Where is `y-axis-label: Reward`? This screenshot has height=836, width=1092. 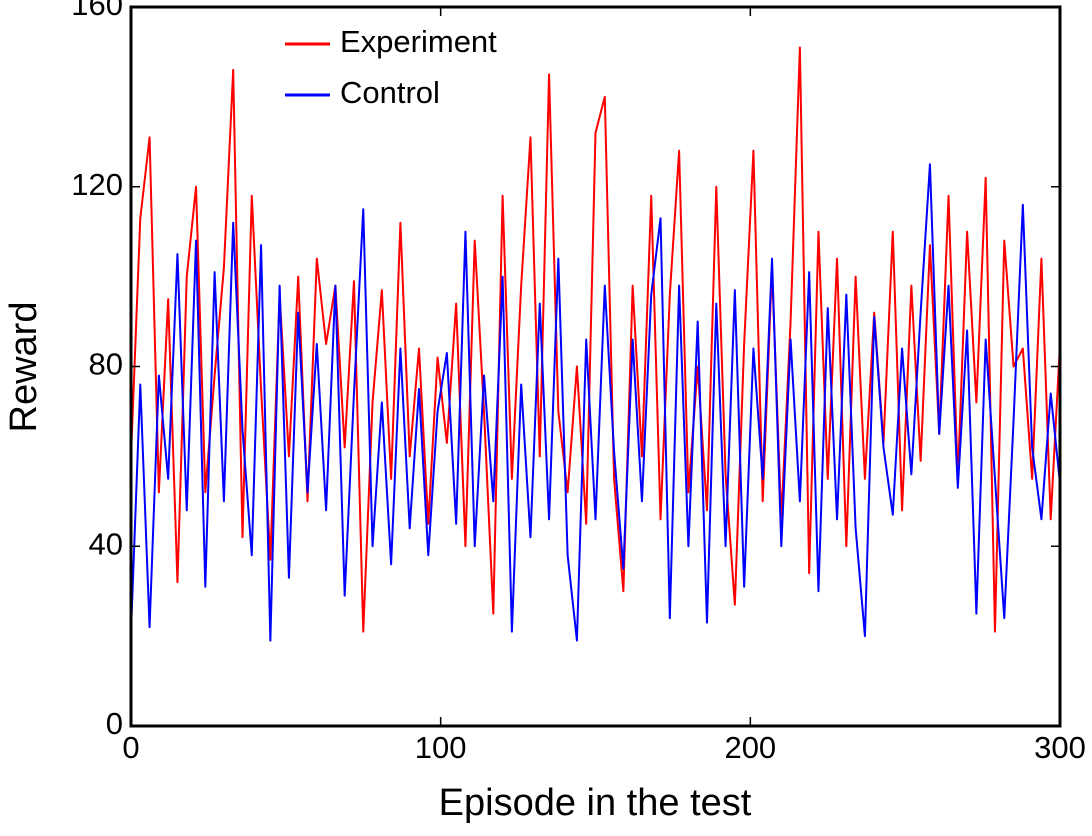
y-axis-label: Reward is located at coordinates (24, 367).